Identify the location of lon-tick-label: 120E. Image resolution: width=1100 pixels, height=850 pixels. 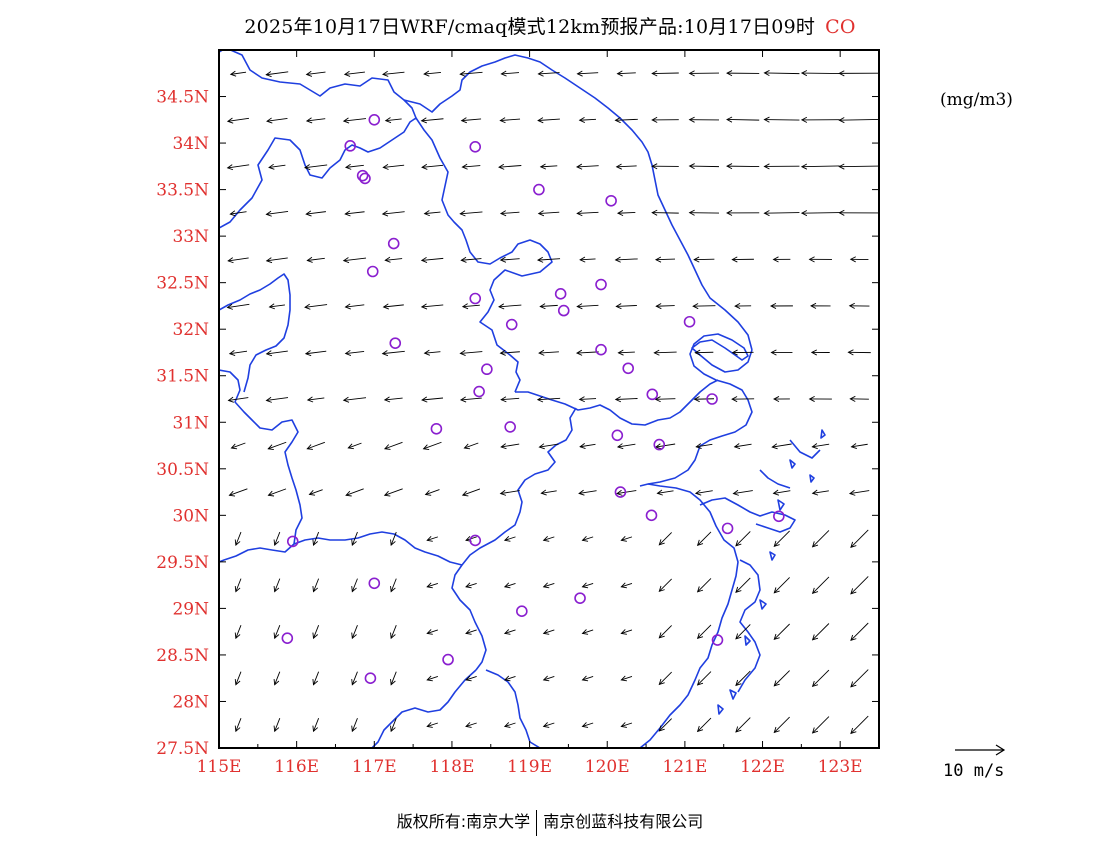
(607, 767).